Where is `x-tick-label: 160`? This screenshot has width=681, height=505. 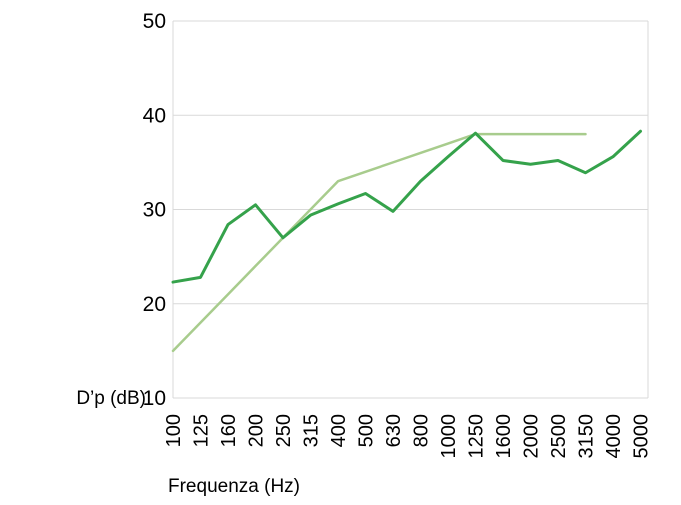
x-tick-label: 160 is located at coordinates (229, 430).